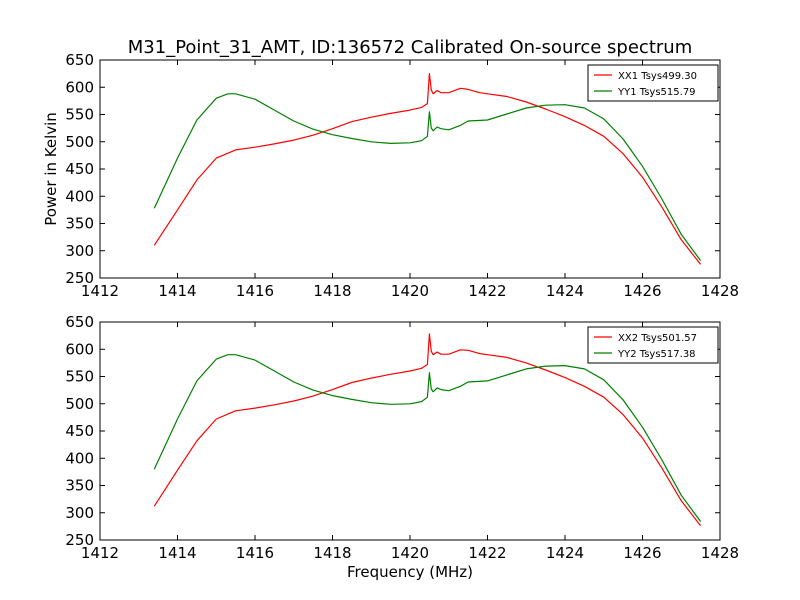  What do you see at coordinates (657, 338) in the screenshot?
I see `legend-label: XX2 Tsys501.57` at bounding box center [657, 338].